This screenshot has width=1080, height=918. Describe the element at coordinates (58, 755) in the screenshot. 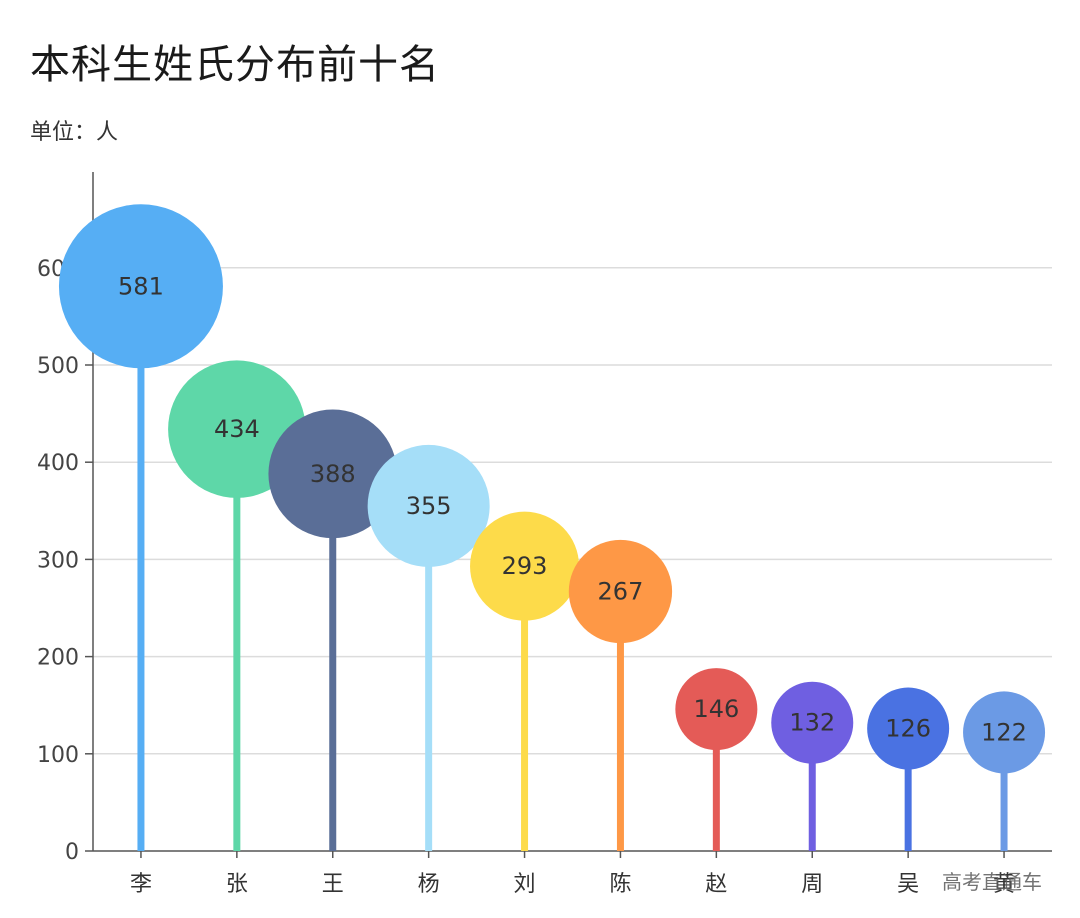

I see `y-tick-label: 100` at that location.